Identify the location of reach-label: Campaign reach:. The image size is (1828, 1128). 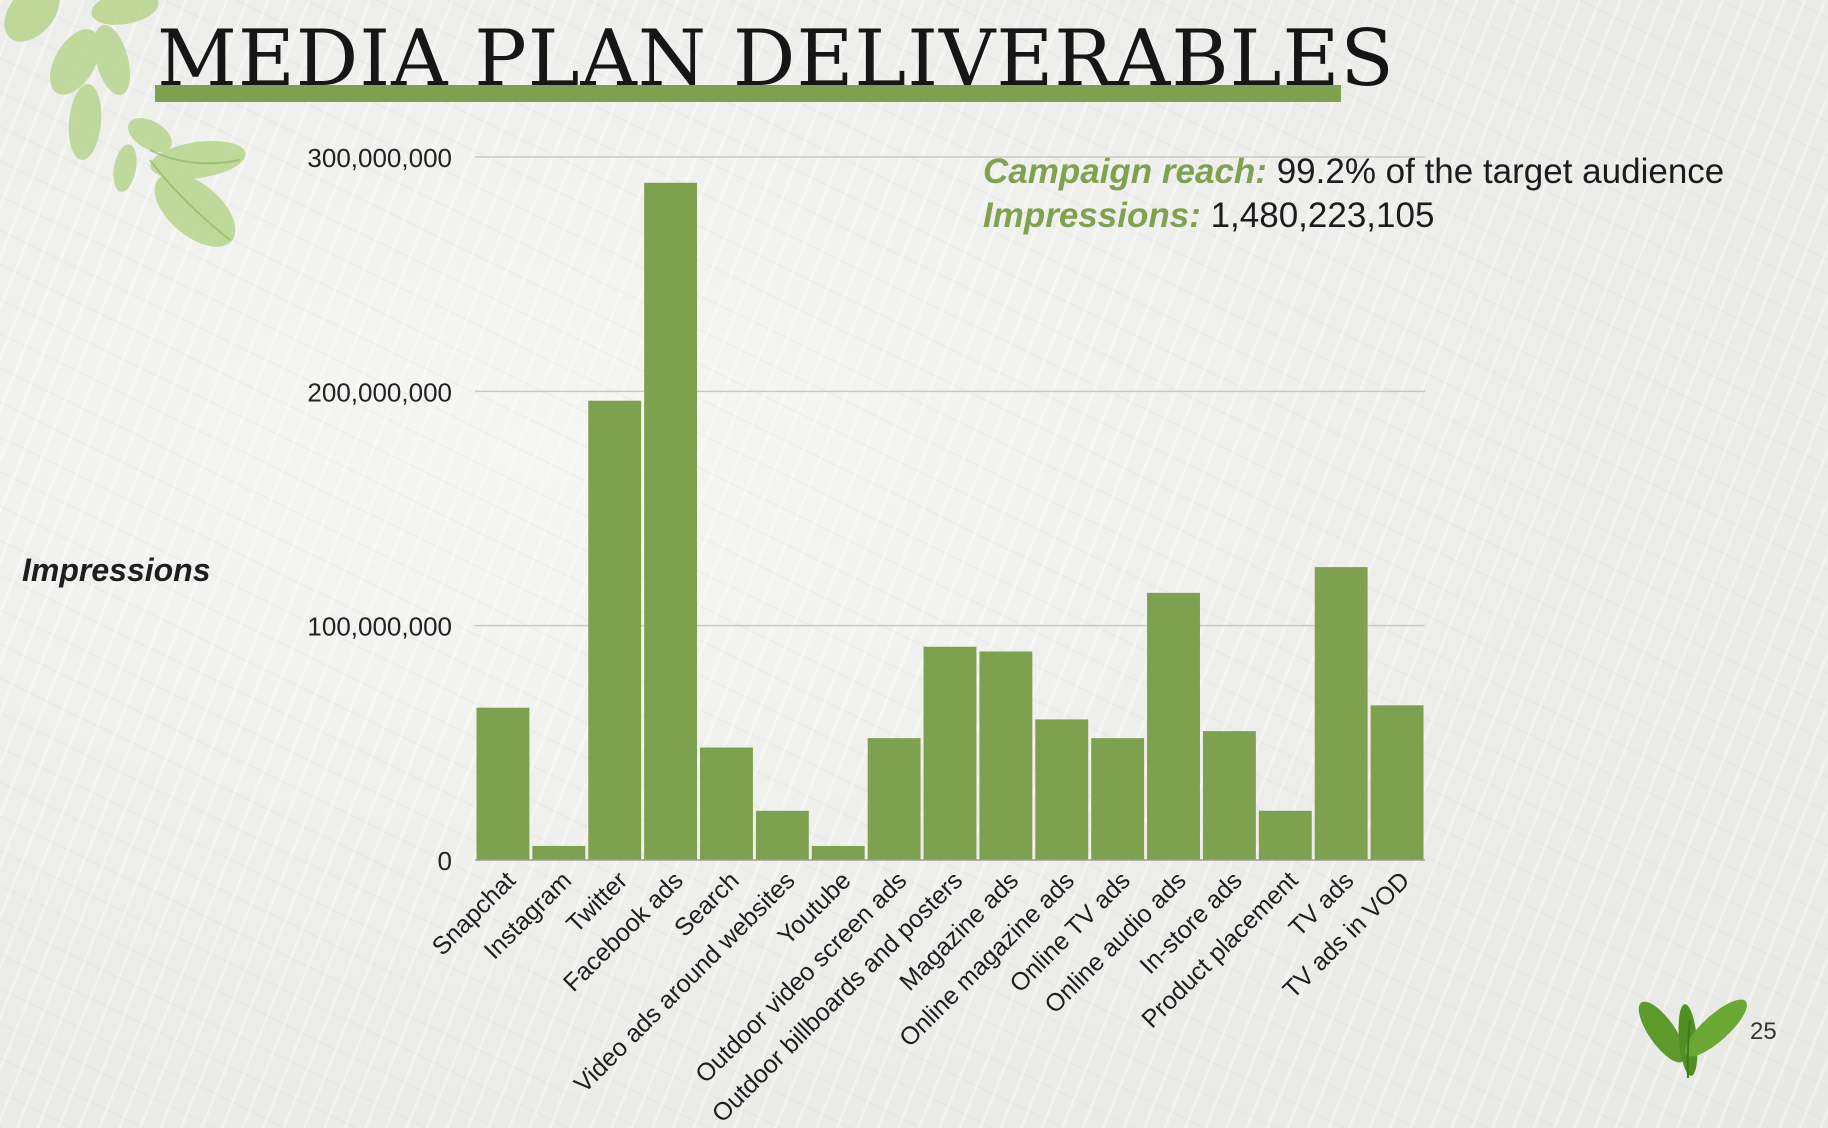
(1125, 171).